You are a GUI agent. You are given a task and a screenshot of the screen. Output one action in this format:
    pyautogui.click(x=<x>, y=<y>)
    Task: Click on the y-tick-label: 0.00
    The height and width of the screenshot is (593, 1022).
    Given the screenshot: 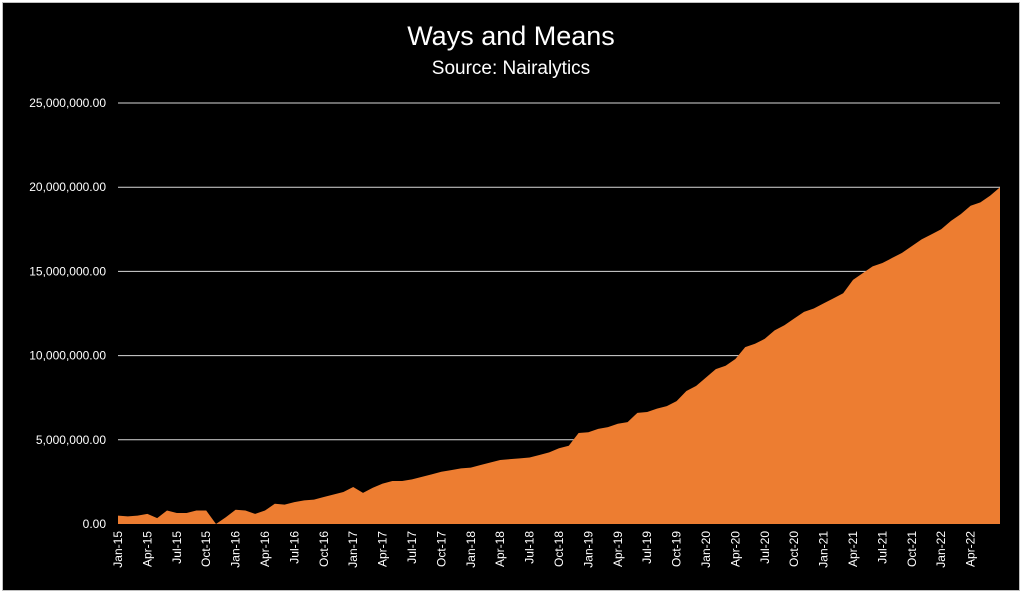 What is the action you would take?
    pyautogui.click(x=95, y=524)
    